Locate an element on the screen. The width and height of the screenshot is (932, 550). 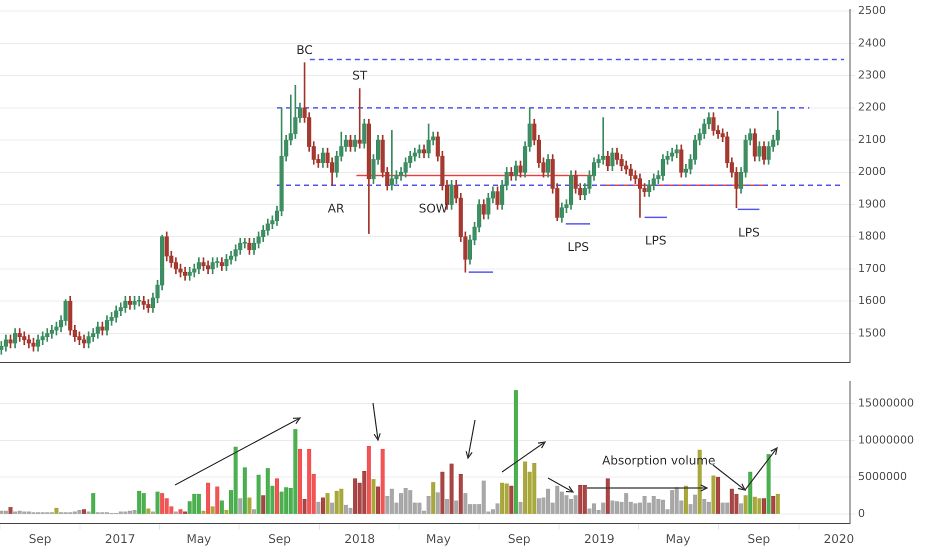
annotation: ST is located at coordinates (360, 75).